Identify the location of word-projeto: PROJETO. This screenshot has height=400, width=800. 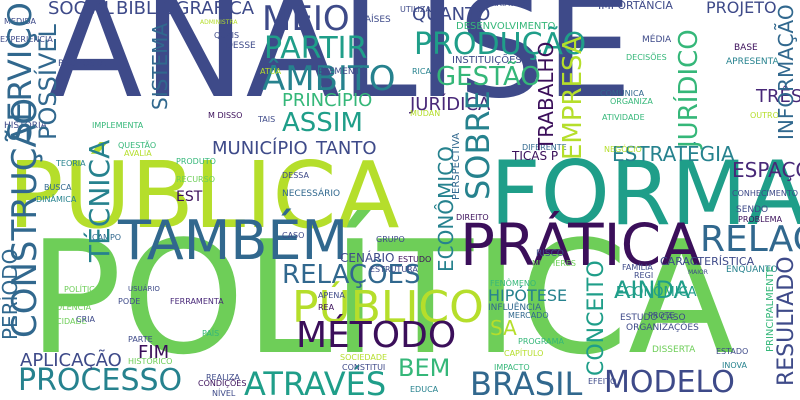
(741, 8).